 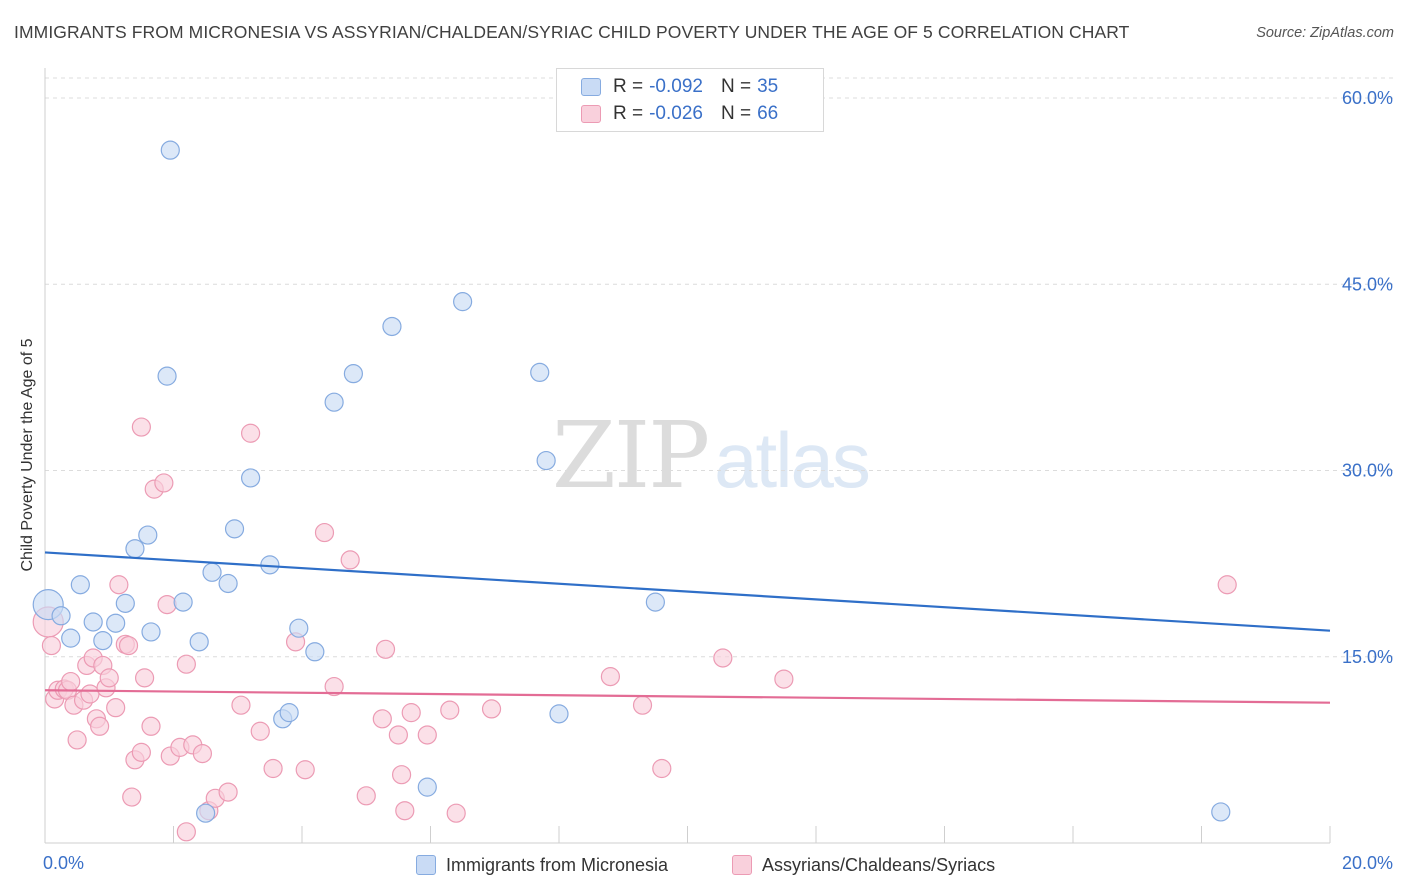 What do you see at coordinates (1367, 284) in the screenshot?
I see `y-tick-label: 45.0%` at bounding box center [1367, 284].